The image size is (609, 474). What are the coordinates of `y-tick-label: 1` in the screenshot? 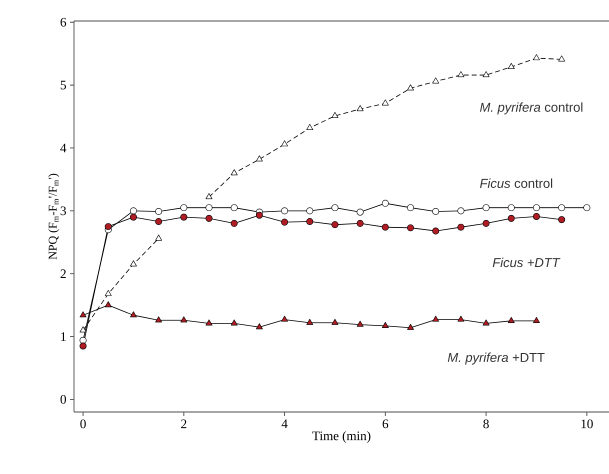 It's located at (63, 336).